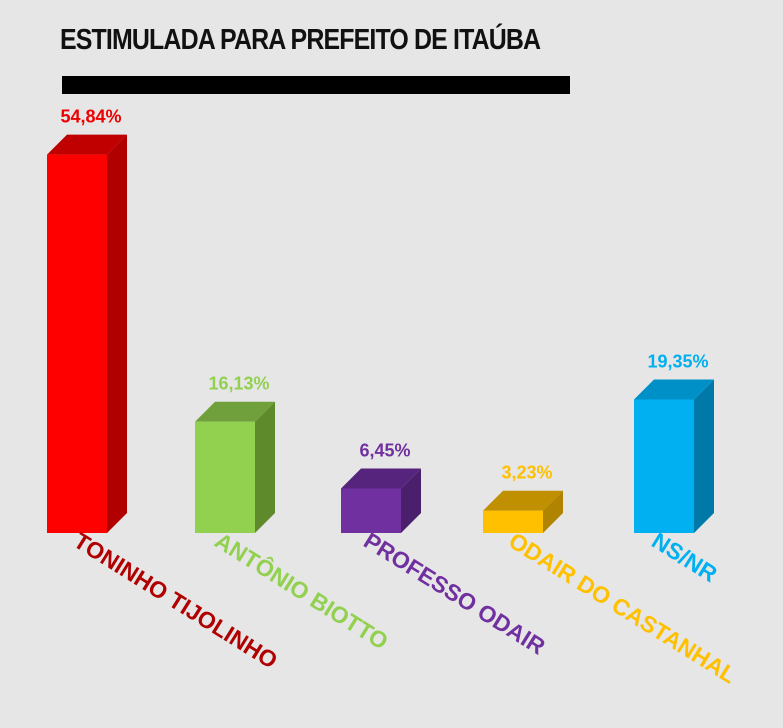 Image resolution: width=783 pixels, height=728 pixels. Describe the element at coordinates (300, 40) in the screenshot. I see `chart-title: ESTIMULADA PARA PREFEITO DE ITAÚBA` at that location.